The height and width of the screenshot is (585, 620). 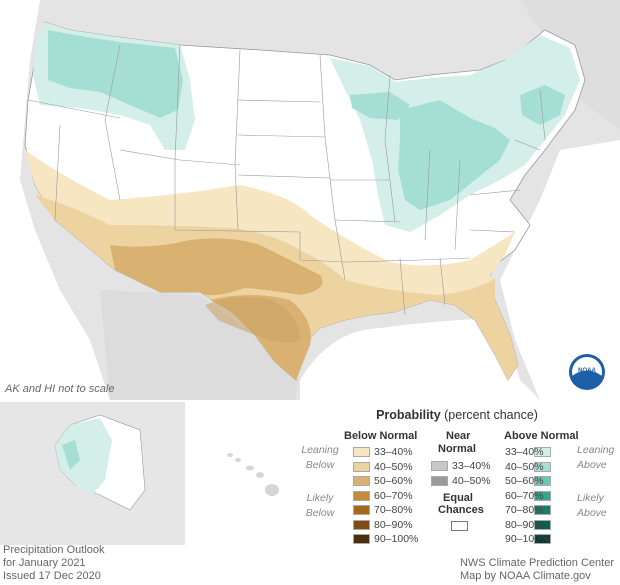 I want to click on equal-chances-swatch, so click(x=459, y=526).